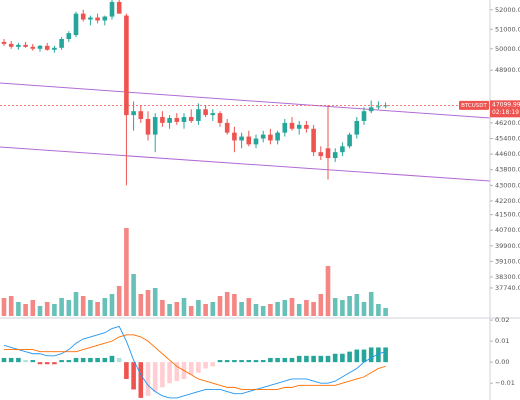 The image size is (520, 400). Describe the element at coordinates (507, 246) in the screenshot. I see `y-tick-label: 39900.00` at that location.